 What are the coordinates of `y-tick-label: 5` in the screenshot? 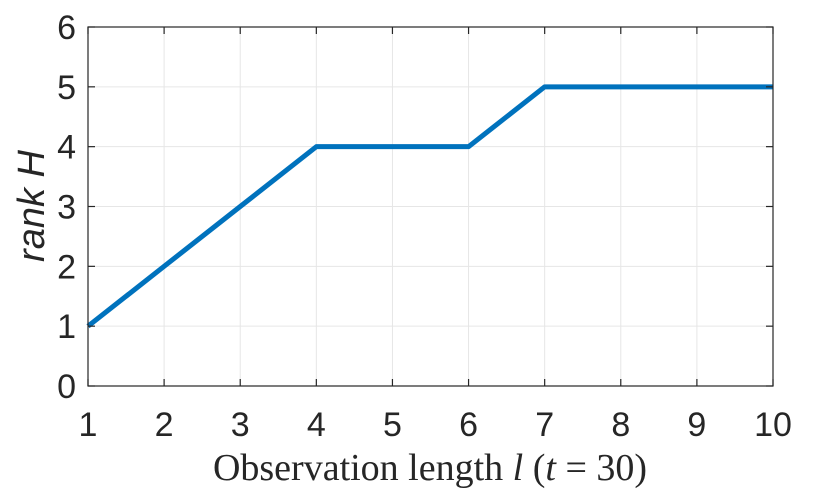 It's located at (66, 88).